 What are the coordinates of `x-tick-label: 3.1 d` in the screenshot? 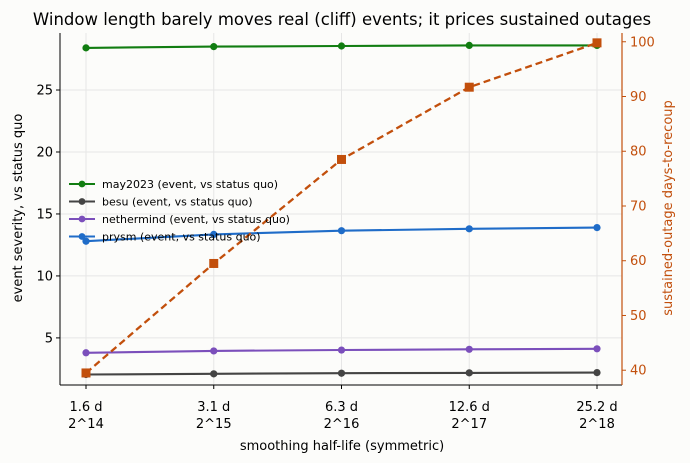 It's located at (213, 407).